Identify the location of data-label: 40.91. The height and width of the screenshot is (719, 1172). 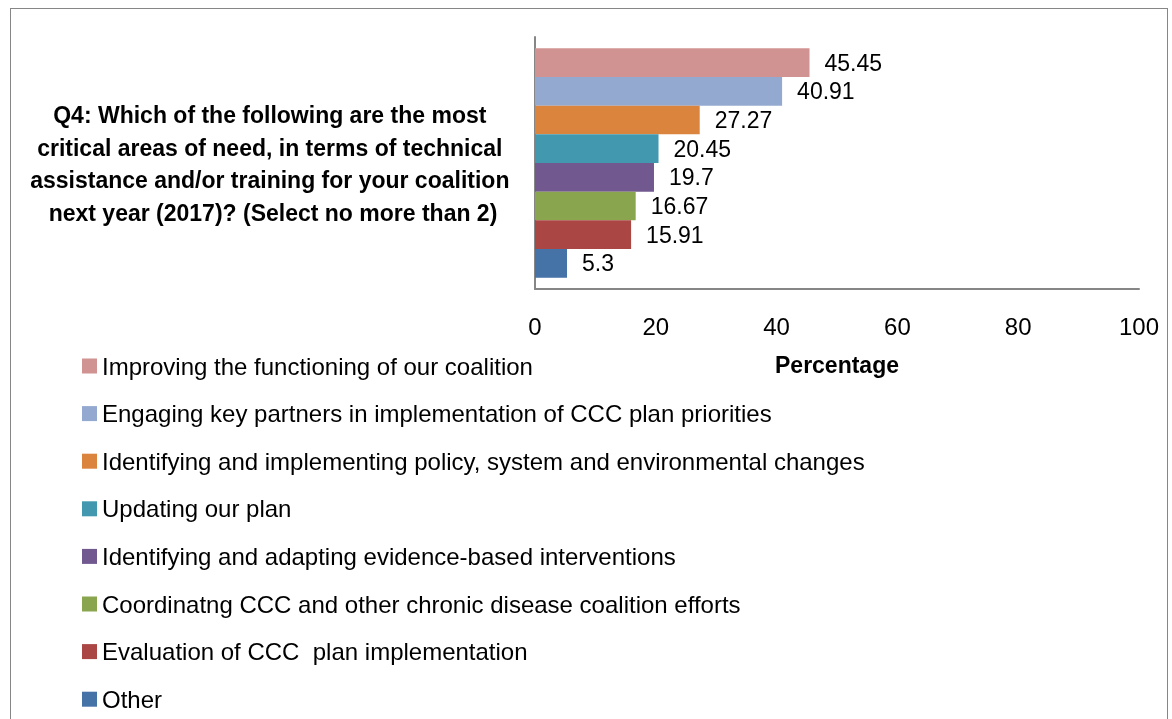
(826, 91).